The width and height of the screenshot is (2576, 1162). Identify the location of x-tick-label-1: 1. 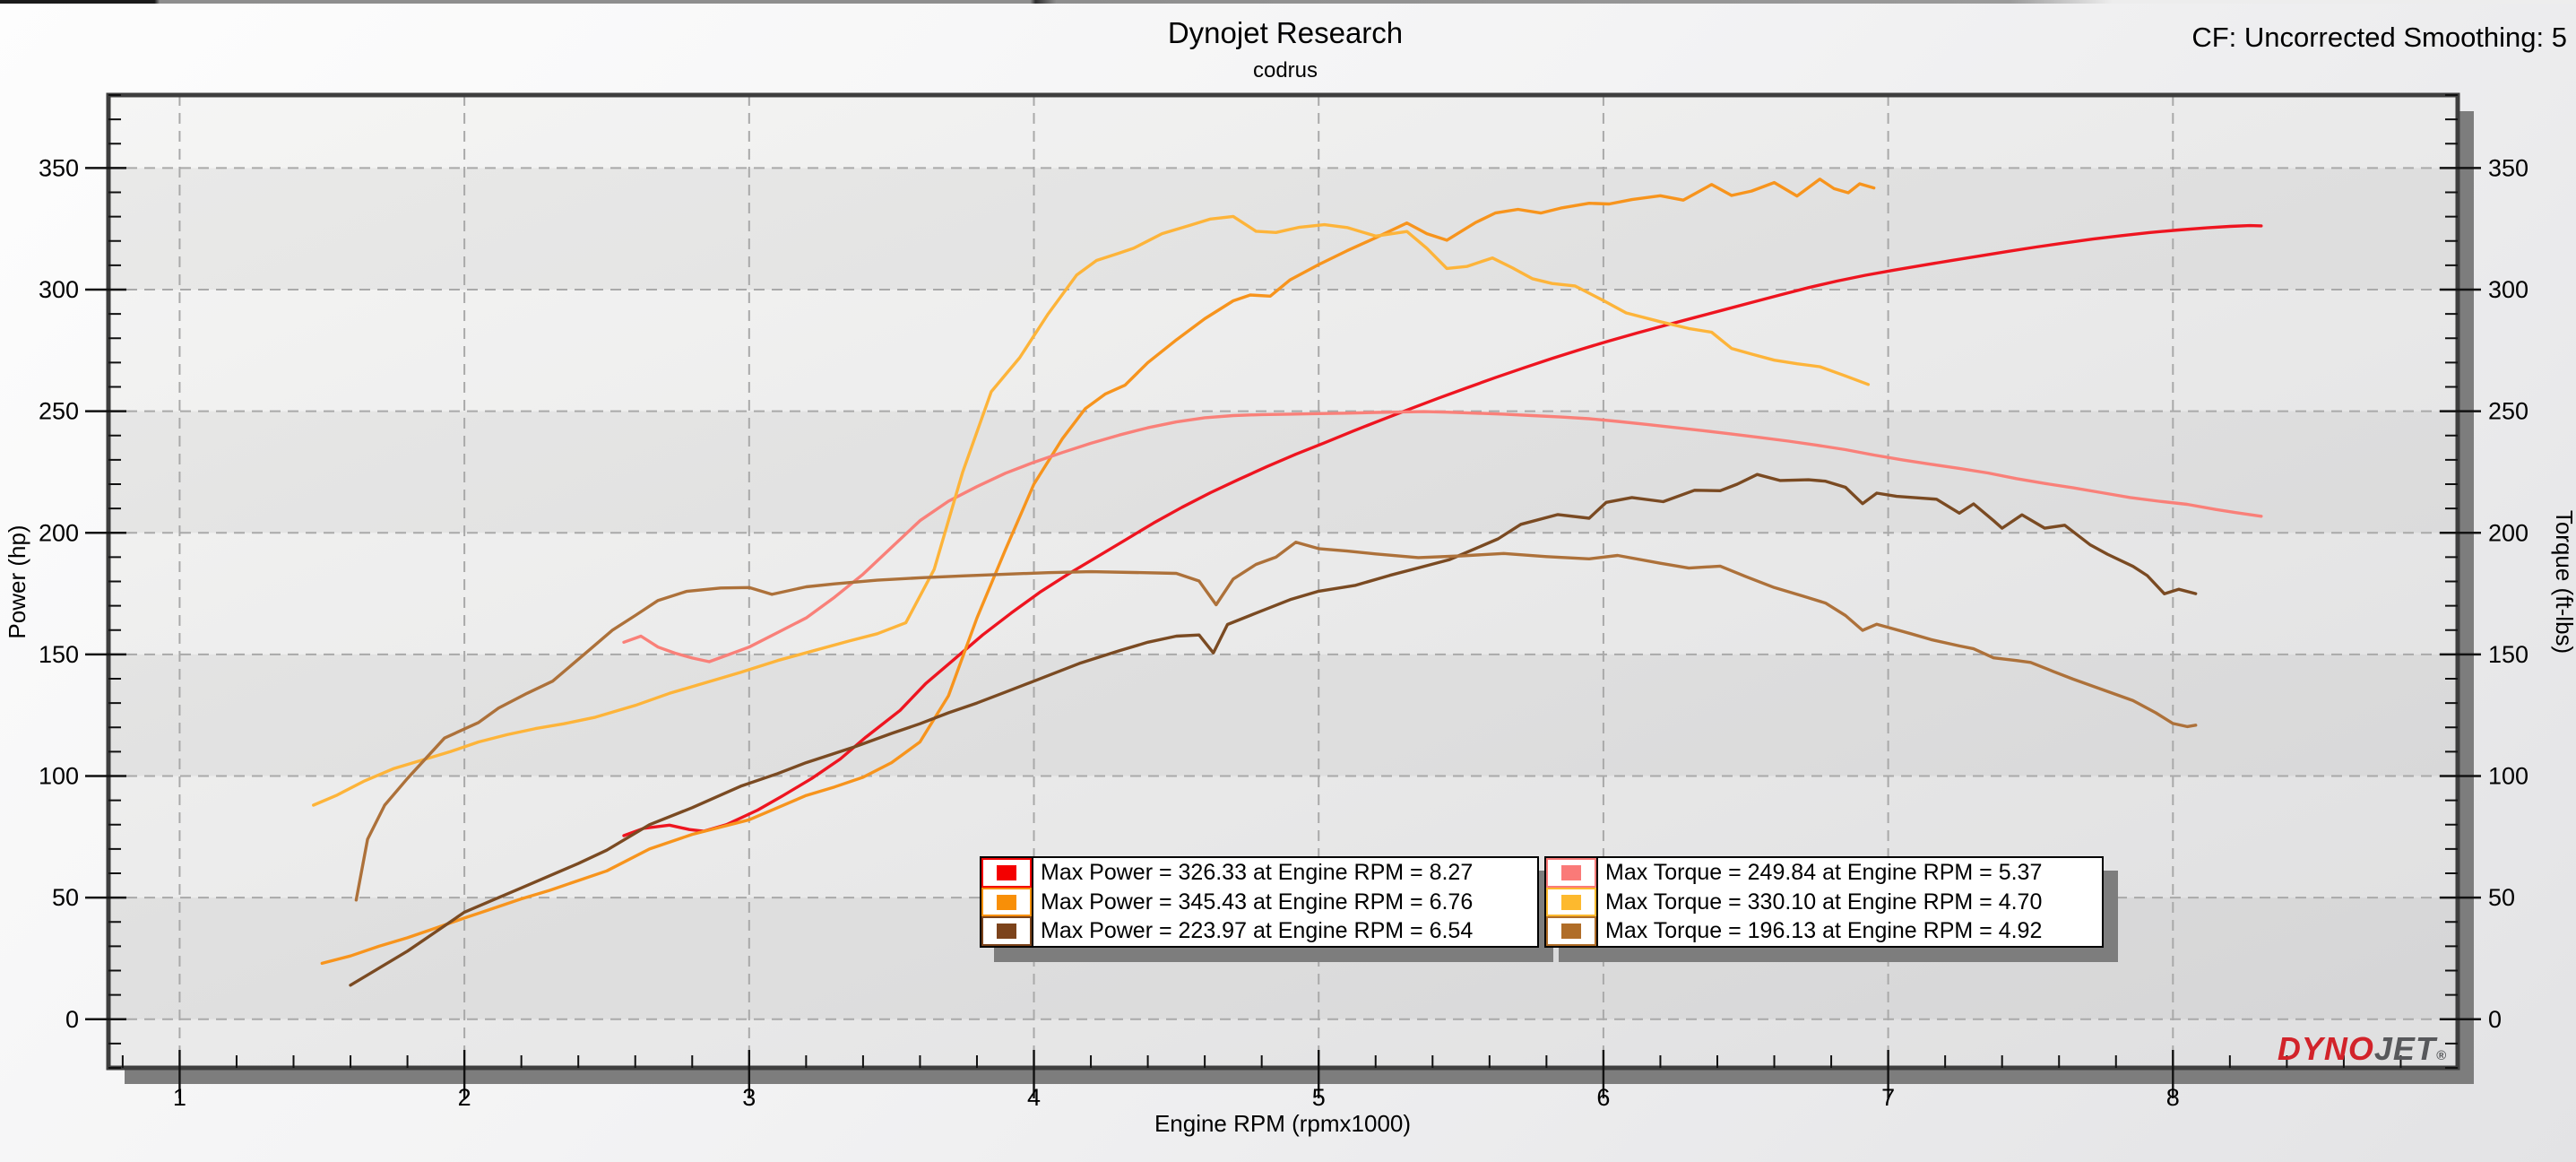
(179, 1097).